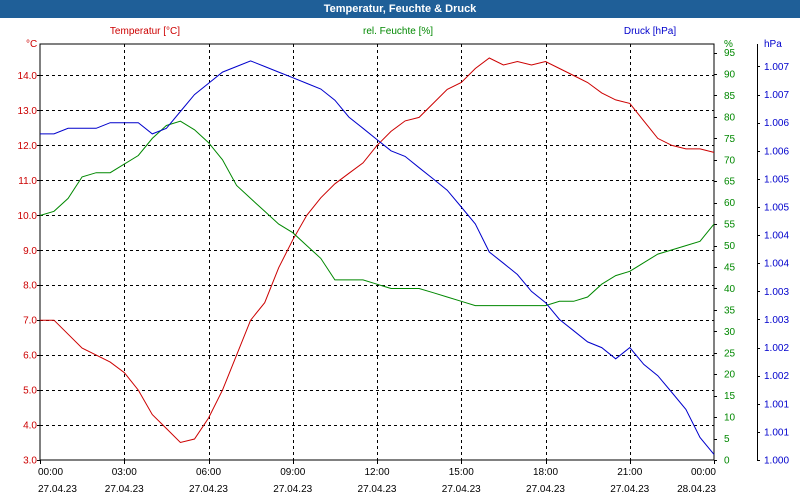 The height and width of the screenshot is (500, 800). What do you see at coordinates (696, 489) in the screenshot?
I see `x-axis-date-label: 28.04.23` at bounding box center [696, 489].